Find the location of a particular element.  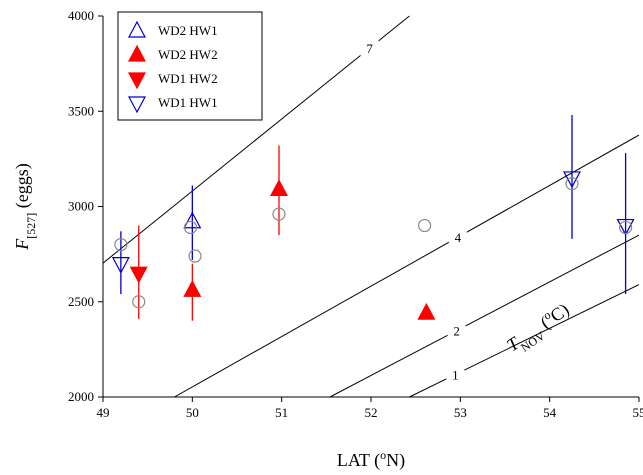

y-tick-label: 2500 is located at coordinates (81, 301).